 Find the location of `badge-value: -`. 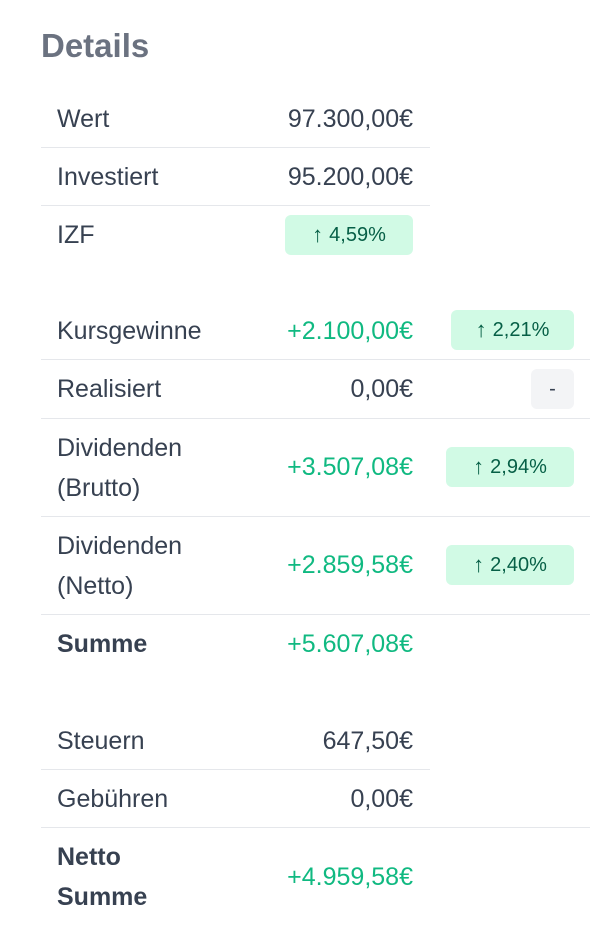

badge-value: - is located at coordinates (552, 388).